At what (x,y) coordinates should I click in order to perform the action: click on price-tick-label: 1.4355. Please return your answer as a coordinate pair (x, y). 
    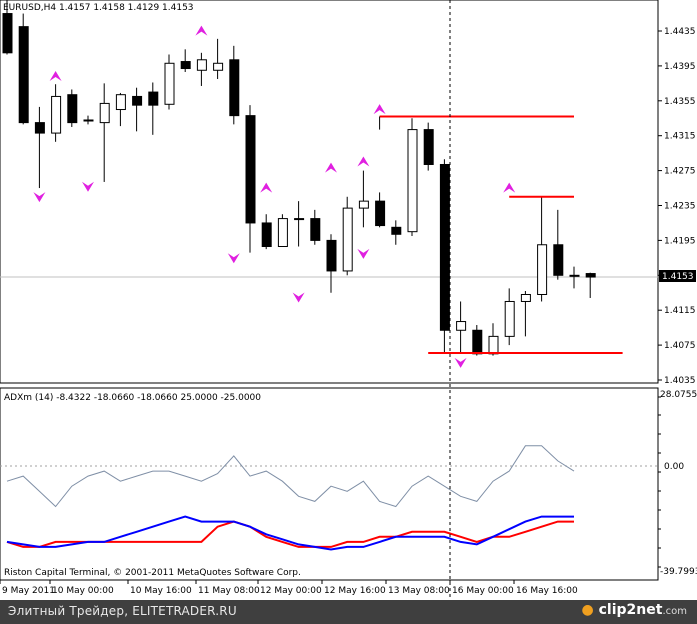
    Looking at the image, I should click on (680, 102).